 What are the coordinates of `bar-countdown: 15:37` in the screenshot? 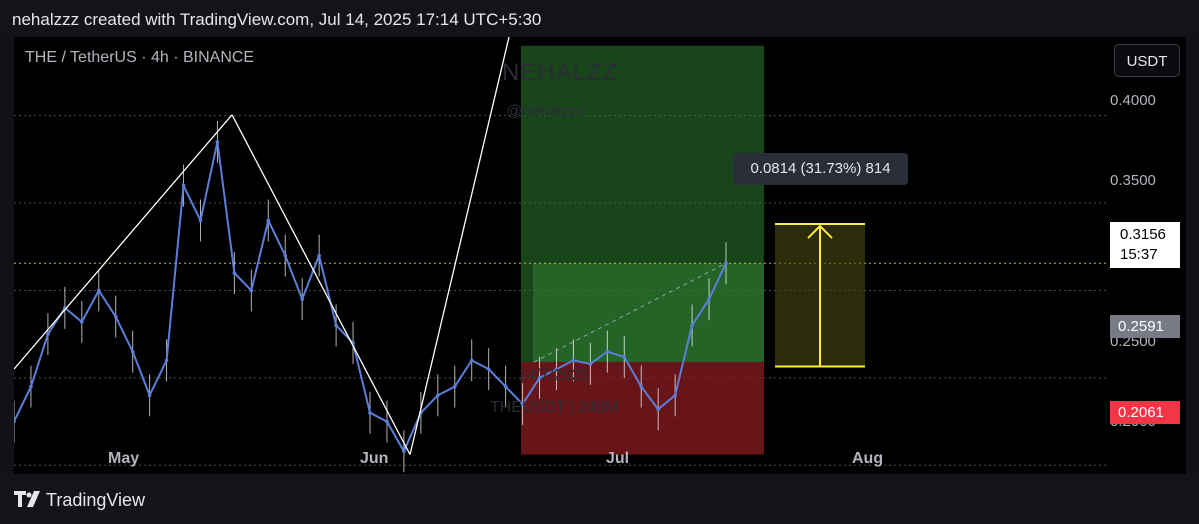 It's located at (1139, 254).